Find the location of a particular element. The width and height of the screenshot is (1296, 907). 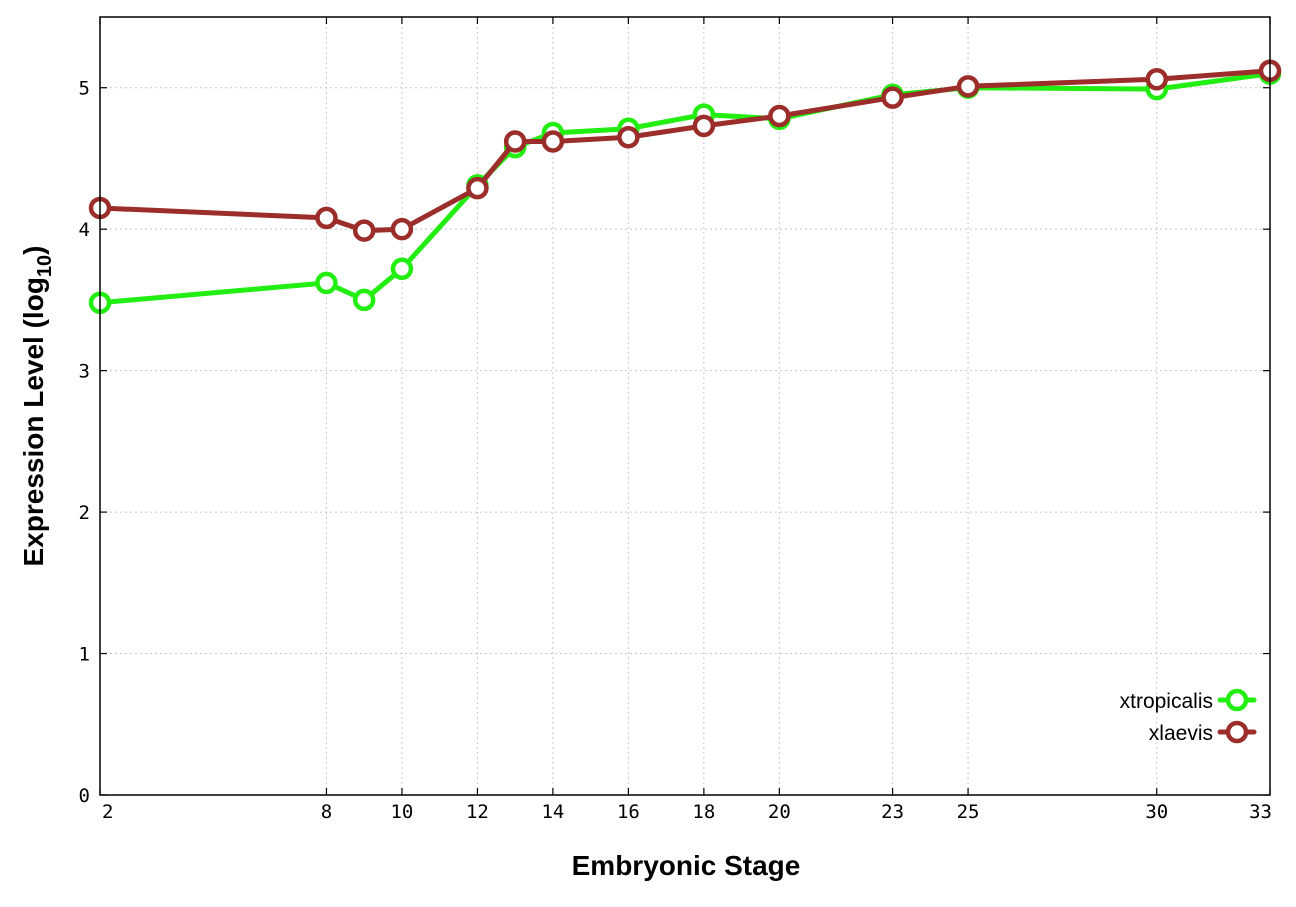

x-tick-label: 30 is located at coordinates (1156, 812).